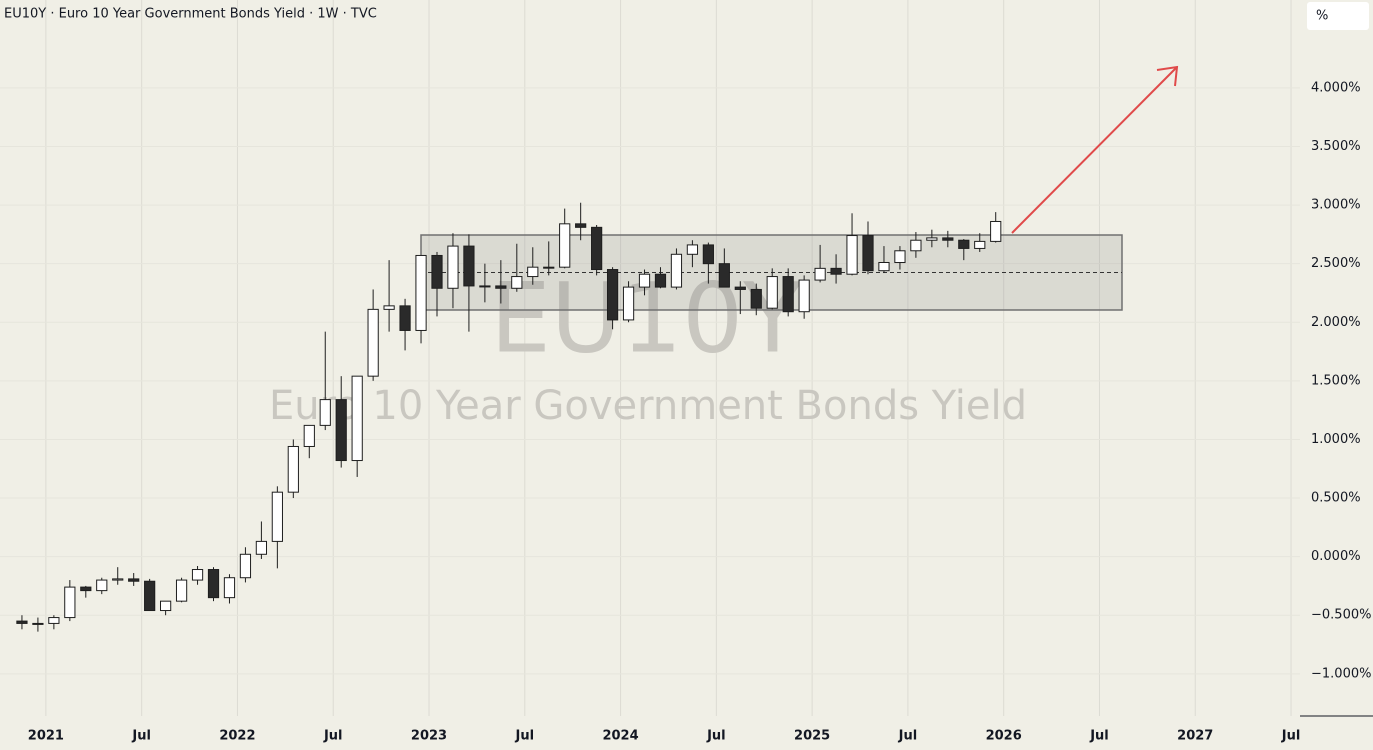 The height and width of the screenshot is (750, 1373). I want to click on x-tick-label: 2024, so click(620, 736).